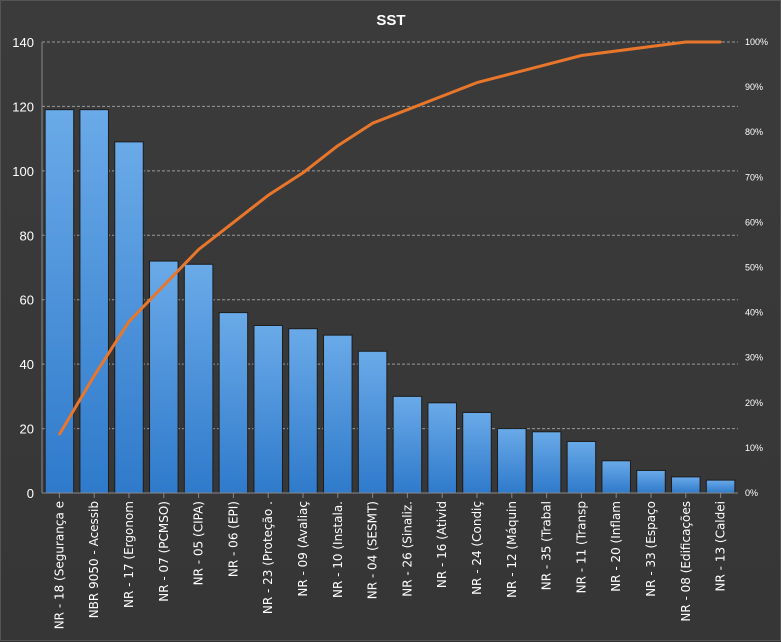 The image size is (781, 642). I want to click on x-tick-label: NR - 13 (Caldei, so click(721, 546).